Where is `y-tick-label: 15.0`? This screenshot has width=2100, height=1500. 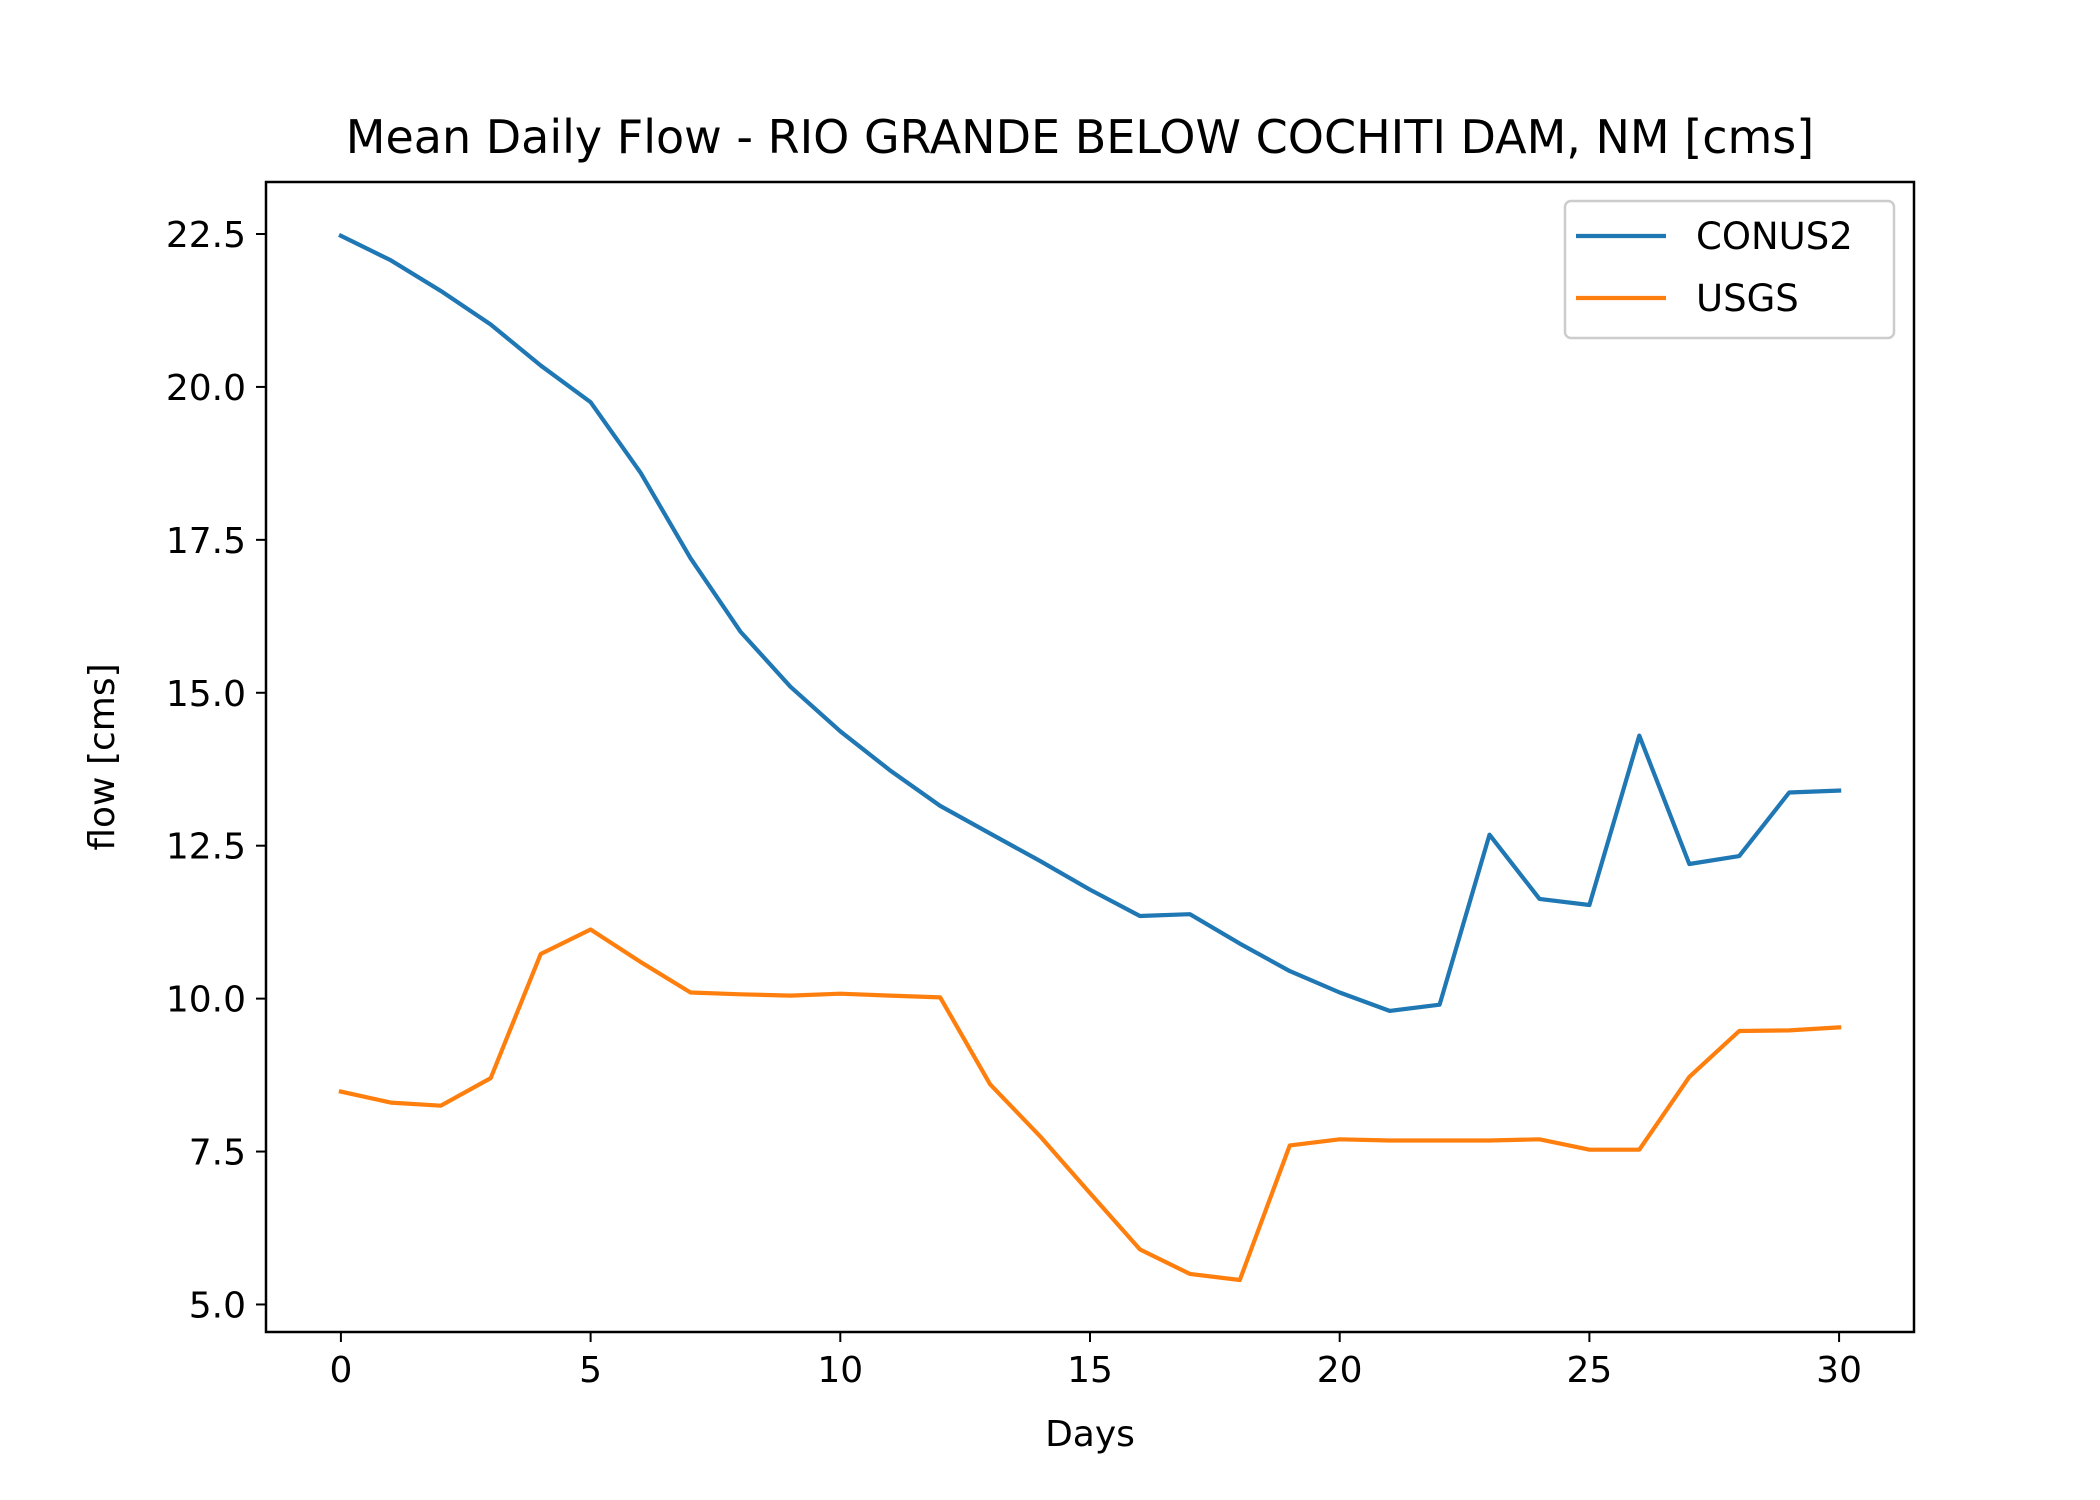 y-tick-label: 15.0 is located at coordinates (206, 694).